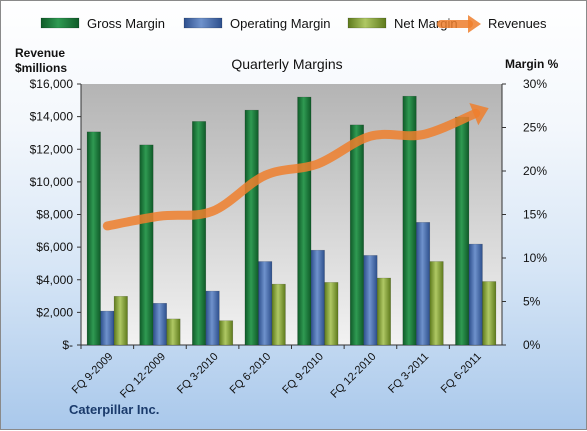  Describe the element at coordinates (408, 373) in the screenshot. I see `x-axis-category-label: FQ 3-2011` at that location.